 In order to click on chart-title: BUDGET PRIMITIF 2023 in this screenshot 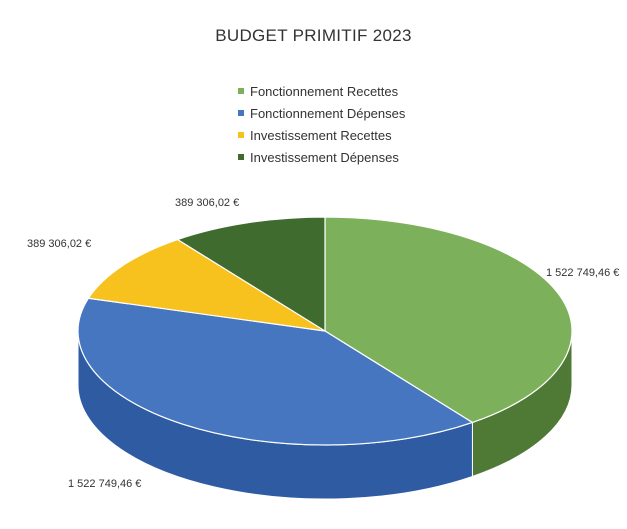, I will do `click(313, 35)`.